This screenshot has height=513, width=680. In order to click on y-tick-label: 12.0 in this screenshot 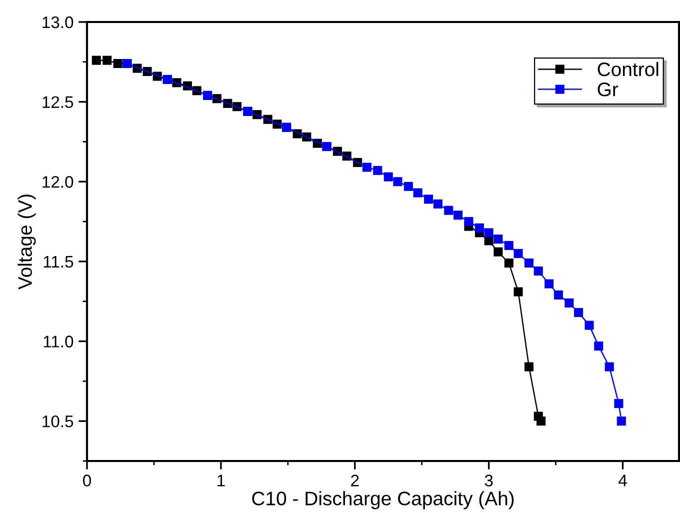, I will do `click(58, 182)`.